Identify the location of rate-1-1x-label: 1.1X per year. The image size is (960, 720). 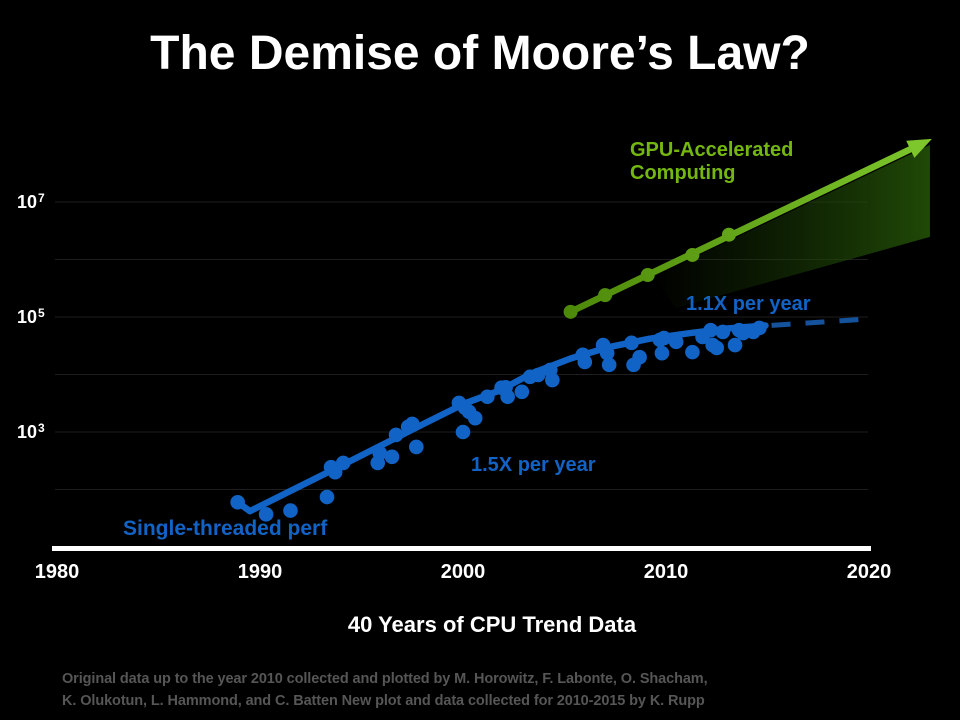
(748, 304).